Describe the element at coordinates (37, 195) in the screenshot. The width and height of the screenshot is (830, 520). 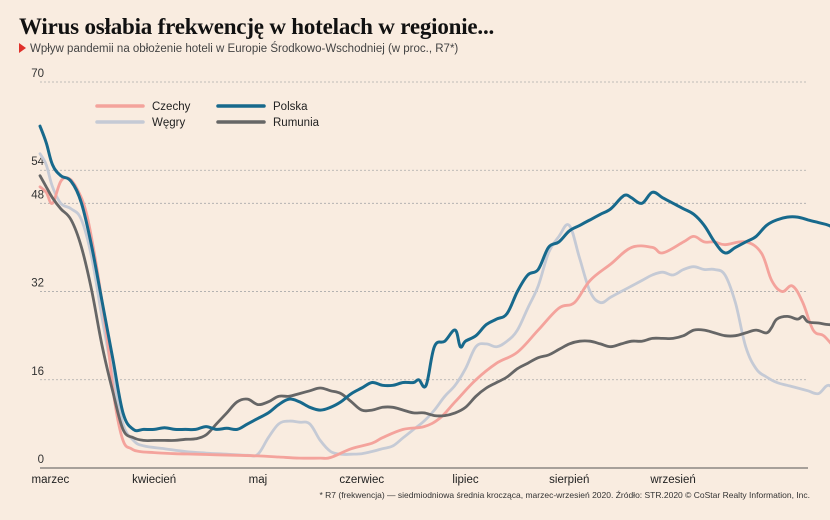
I see `y-tick-label: 48` at that location.